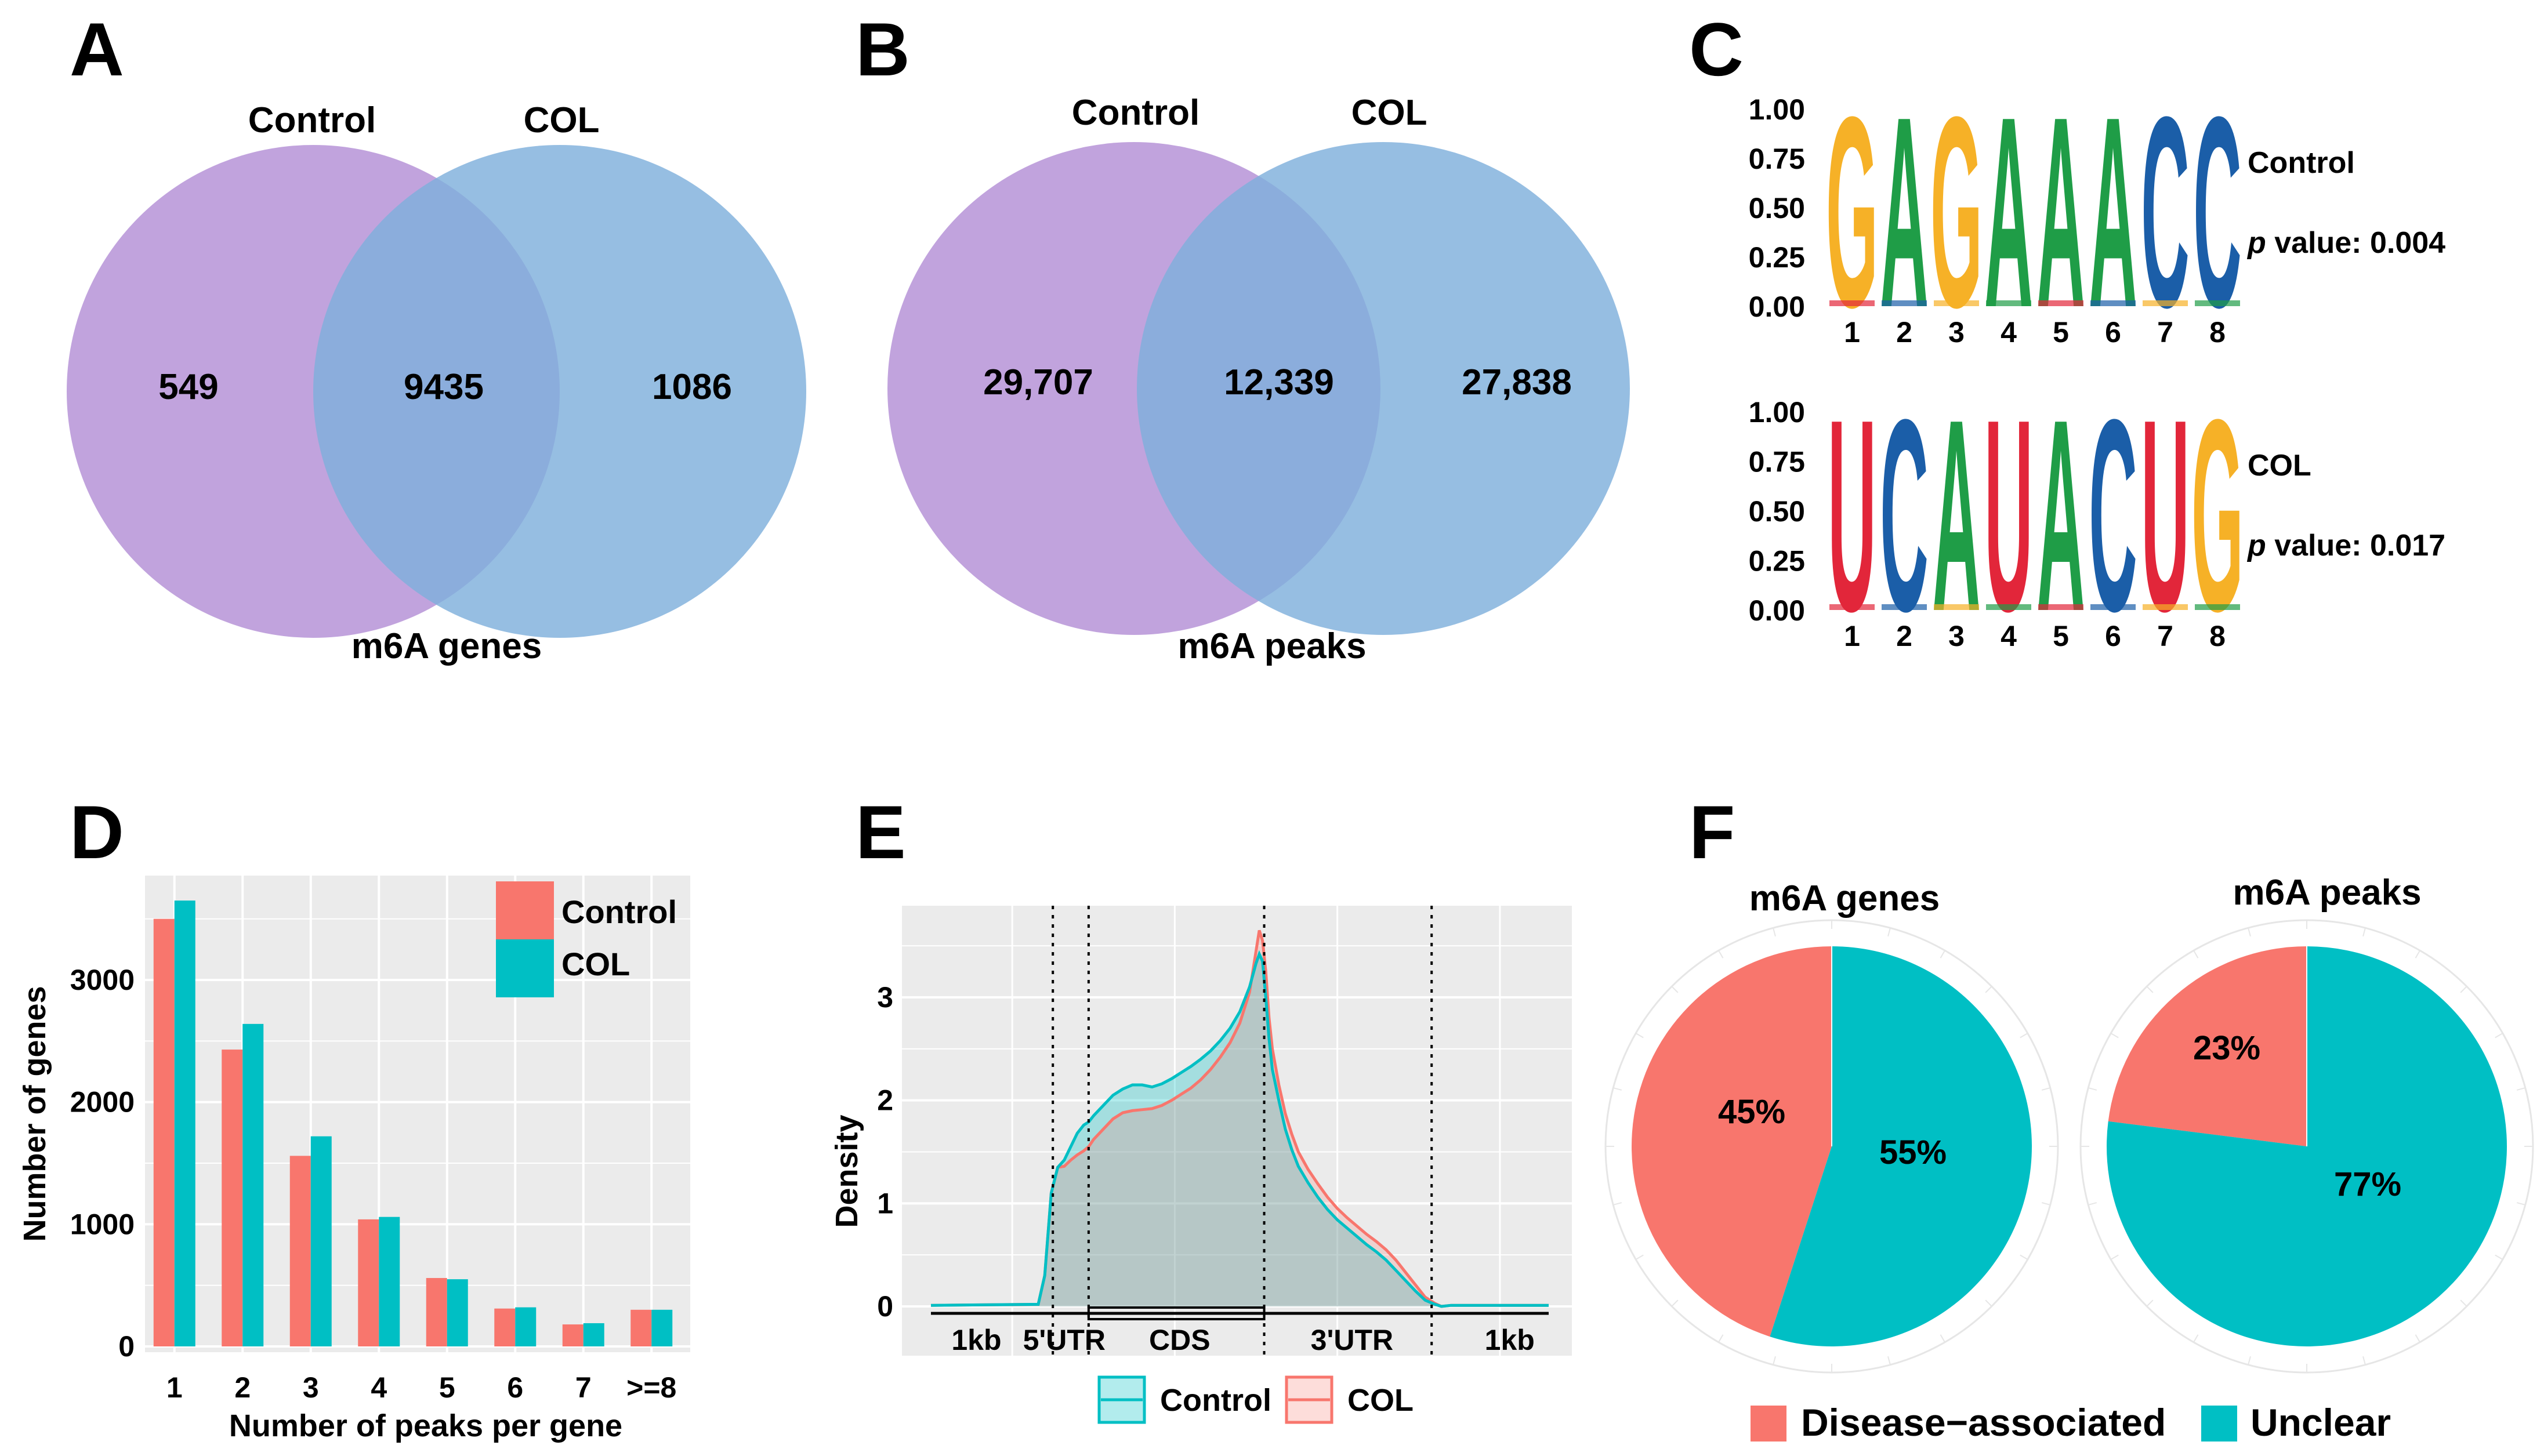 The width and height of the screenshot is (2544, 1456). What do you see at coordinates (2301, 163) in the screenshot?
I see `logo-motif-name: Control` at bounding box center [2301, 163].